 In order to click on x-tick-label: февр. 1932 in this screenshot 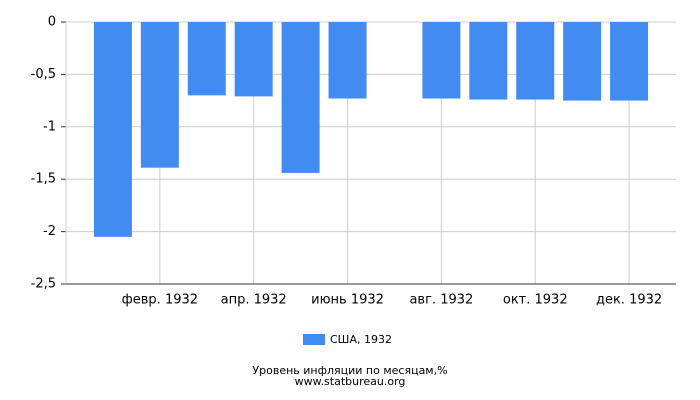, I will do `click(160, 300)`.